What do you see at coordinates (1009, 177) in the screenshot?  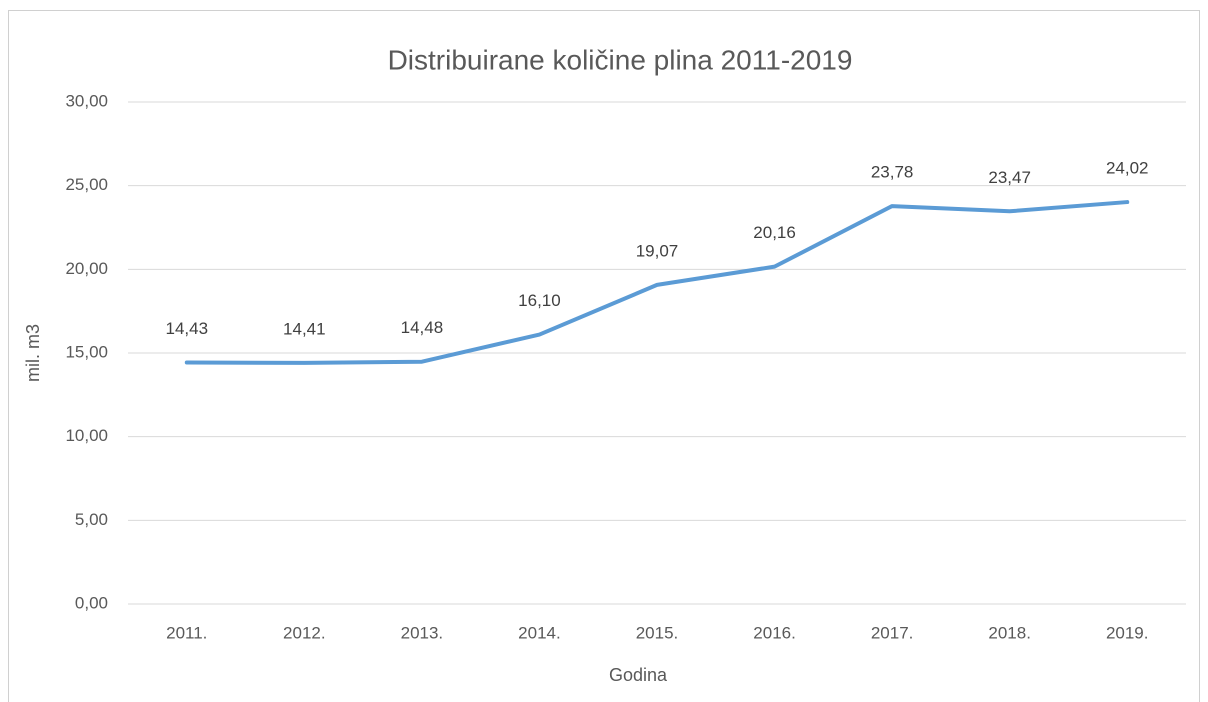 I see `data-label: 23,47` at bounding box center [1009, 177].